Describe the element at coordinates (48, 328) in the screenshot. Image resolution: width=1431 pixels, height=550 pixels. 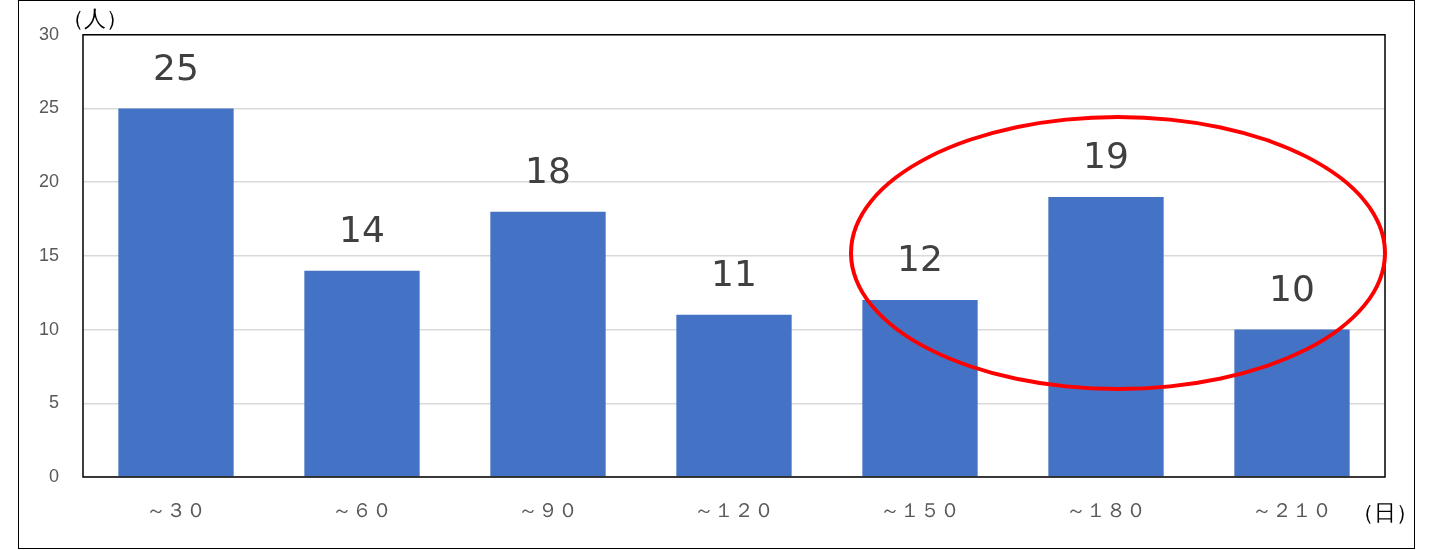
I see `y-tick-label: 10` at that location.